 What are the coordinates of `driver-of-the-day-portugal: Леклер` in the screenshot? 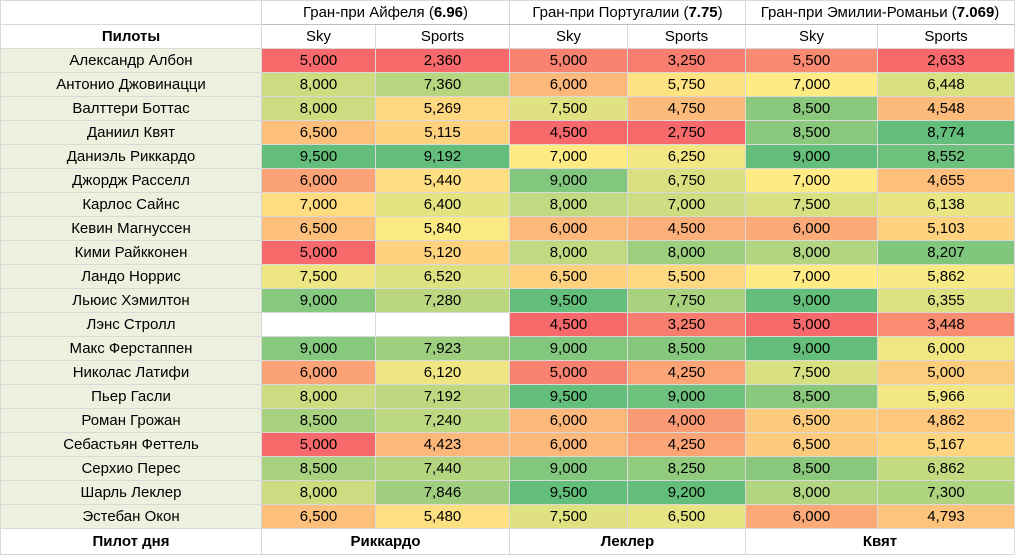 It's located at (627, 541).